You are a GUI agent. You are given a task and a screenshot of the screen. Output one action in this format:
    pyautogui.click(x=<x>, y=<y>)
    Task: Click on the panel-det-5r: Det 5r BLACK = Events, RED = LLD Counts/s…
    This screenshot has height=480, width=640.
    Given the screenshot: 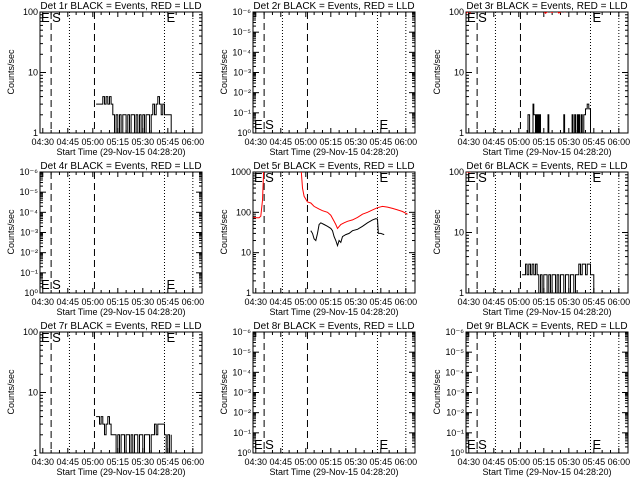 What is the action you would take?
    pyautogui.click(x=318, y=239)
    